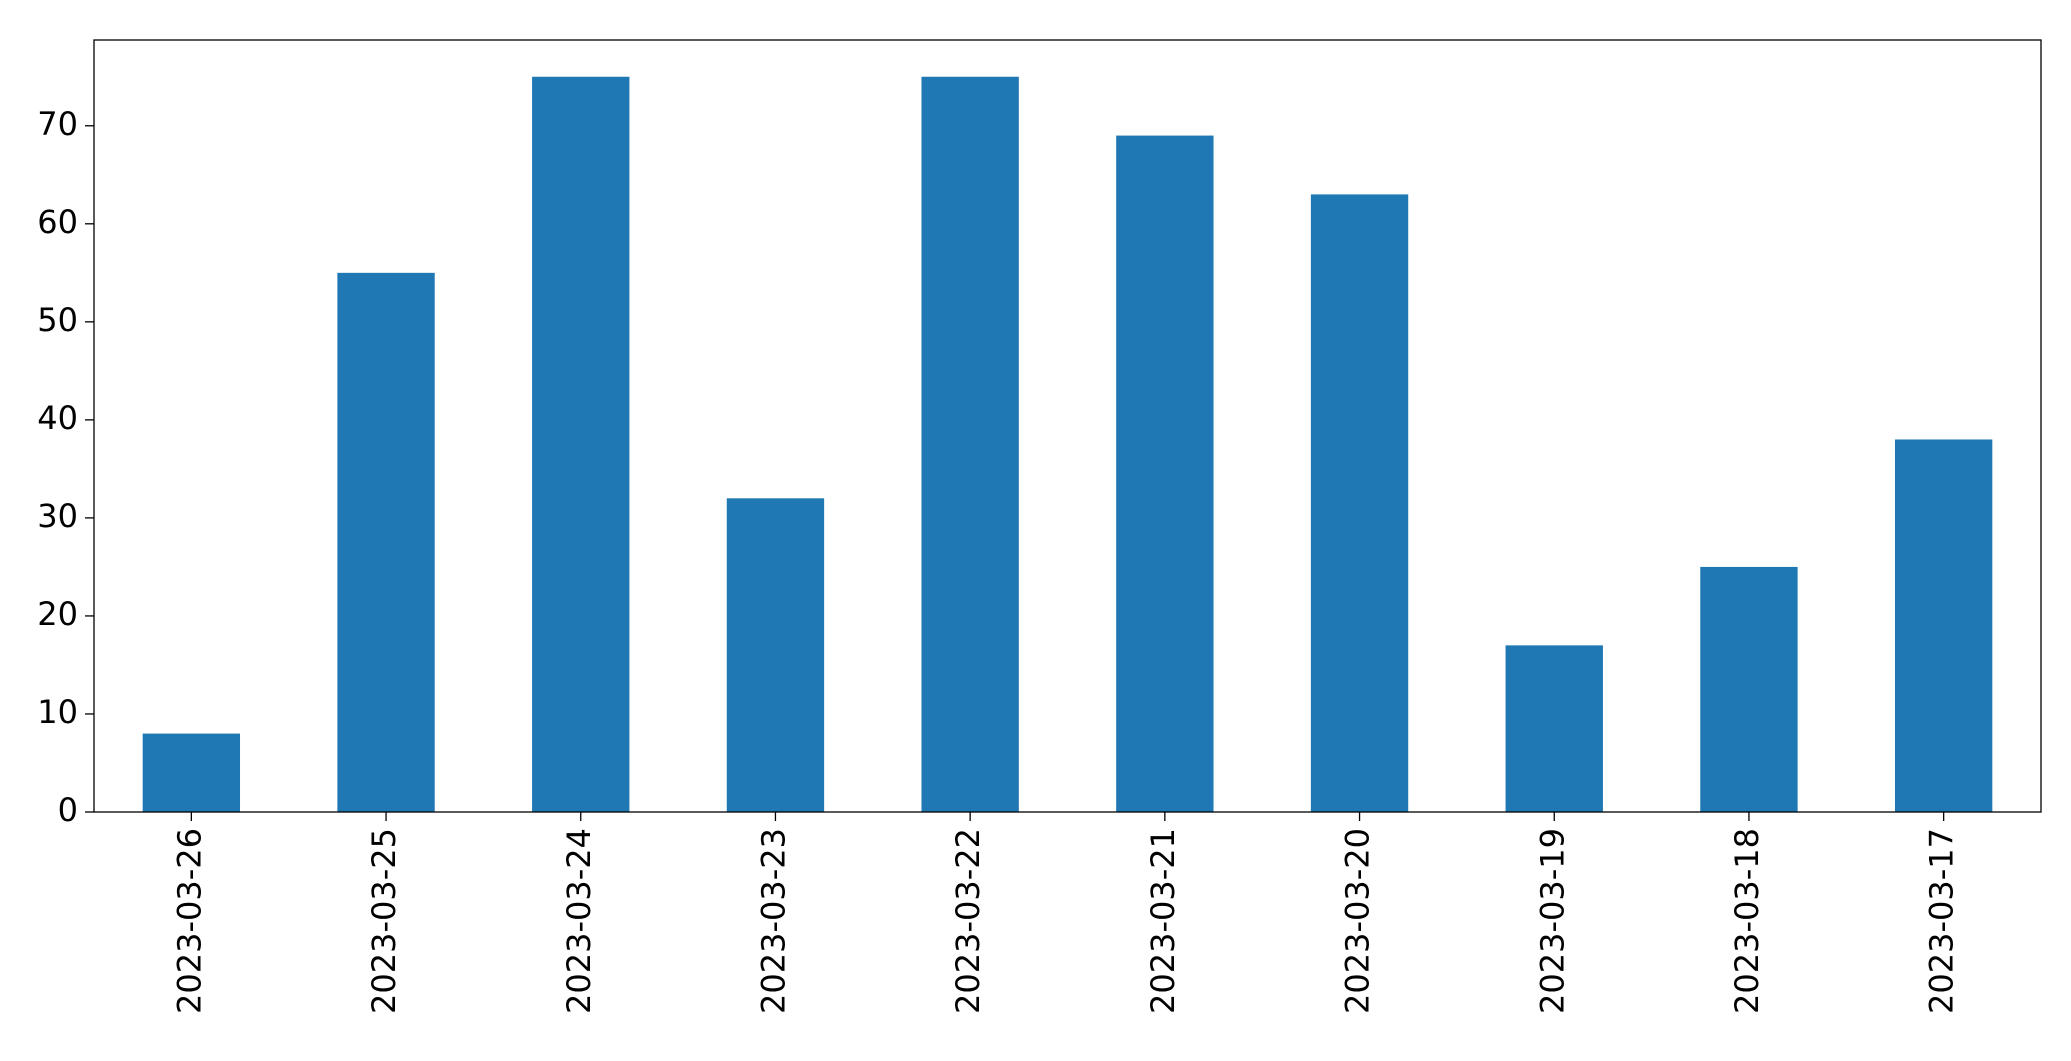  I want to click on y-tick-label: 0, so click(68, 810).